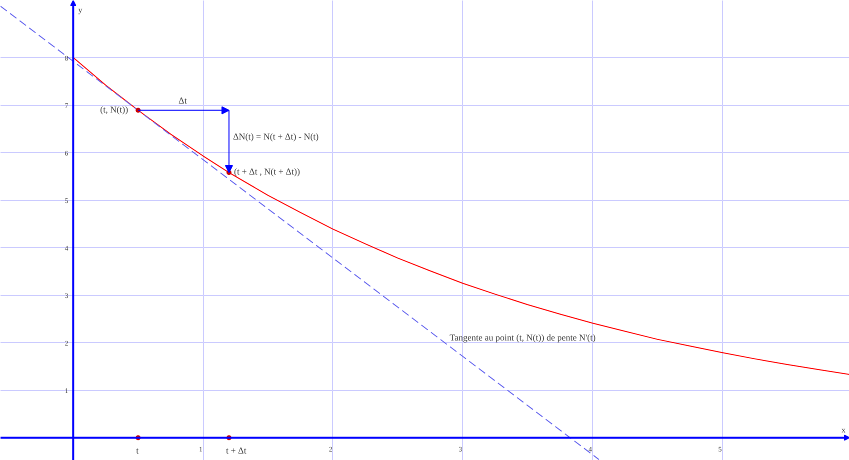 This screenshot has width=849, height=460. Describe the element at coordinates (844, 430) in the screenshot. I see `x-axis-title: x` at that location.